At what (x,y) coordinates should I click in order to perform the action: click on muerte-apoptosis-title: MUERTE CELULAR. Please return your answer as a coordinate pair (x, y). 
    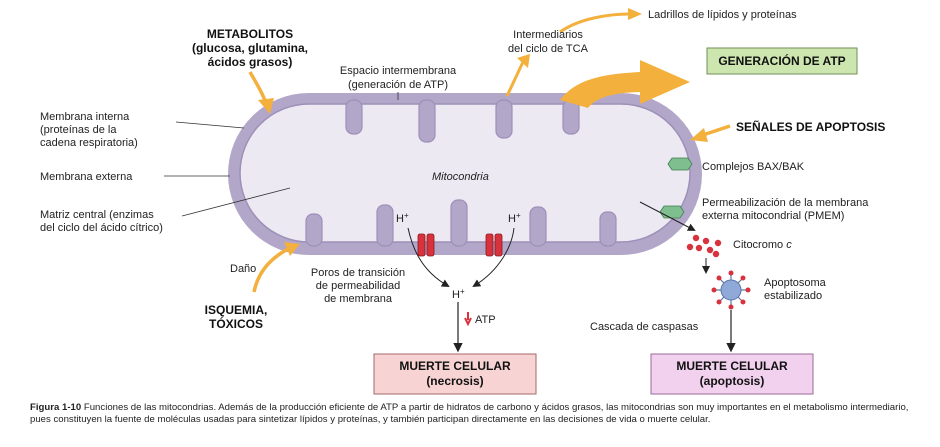
    Looking at the image, I should click on (732, 366).